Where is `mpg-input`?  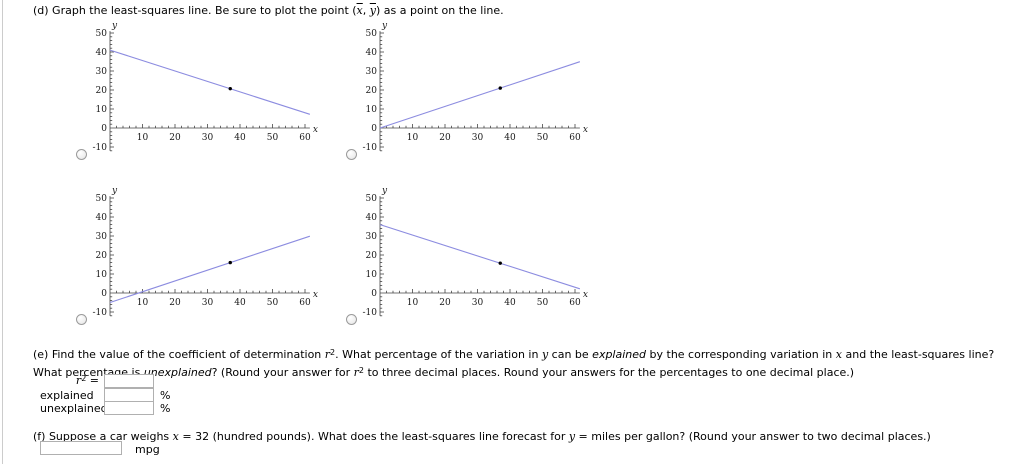 mpg-input is located at coordinates (81, 448).